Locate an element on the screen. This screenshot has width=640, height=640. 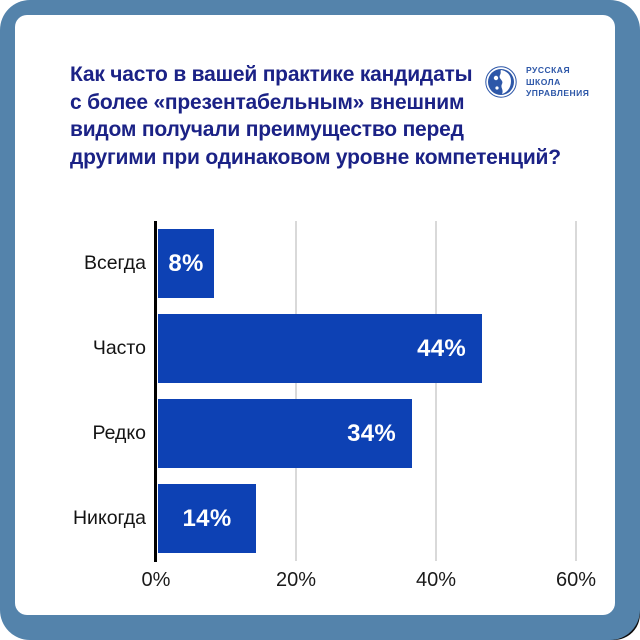
category-label: Редко is located at coordinates (119, 433).